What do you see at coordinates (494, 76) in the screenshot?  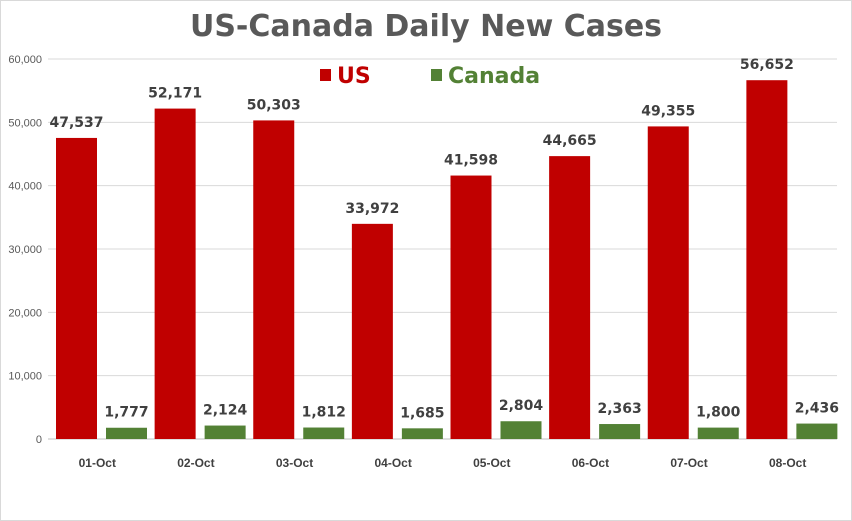 I see `legend-label-canada: Canada` at bounding box center [494, 76].